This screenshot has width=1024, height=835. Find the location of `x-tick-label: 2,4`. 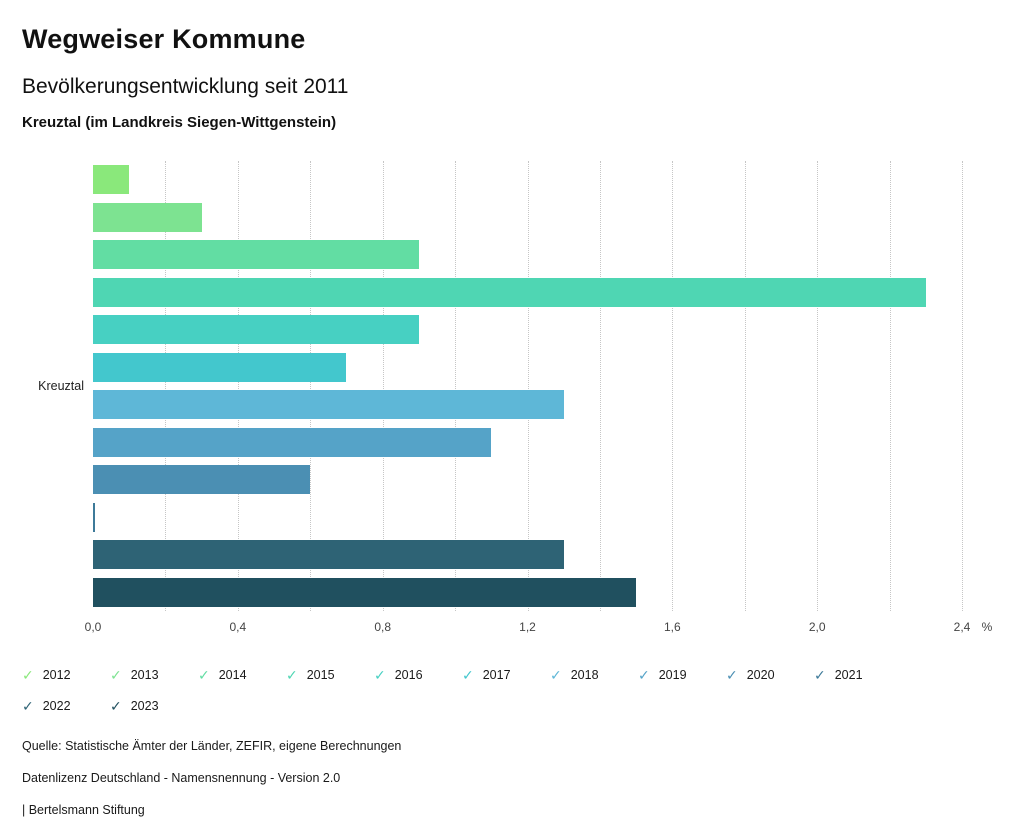

x-tick-label: 2,4 is located at coordinates (962, 627).